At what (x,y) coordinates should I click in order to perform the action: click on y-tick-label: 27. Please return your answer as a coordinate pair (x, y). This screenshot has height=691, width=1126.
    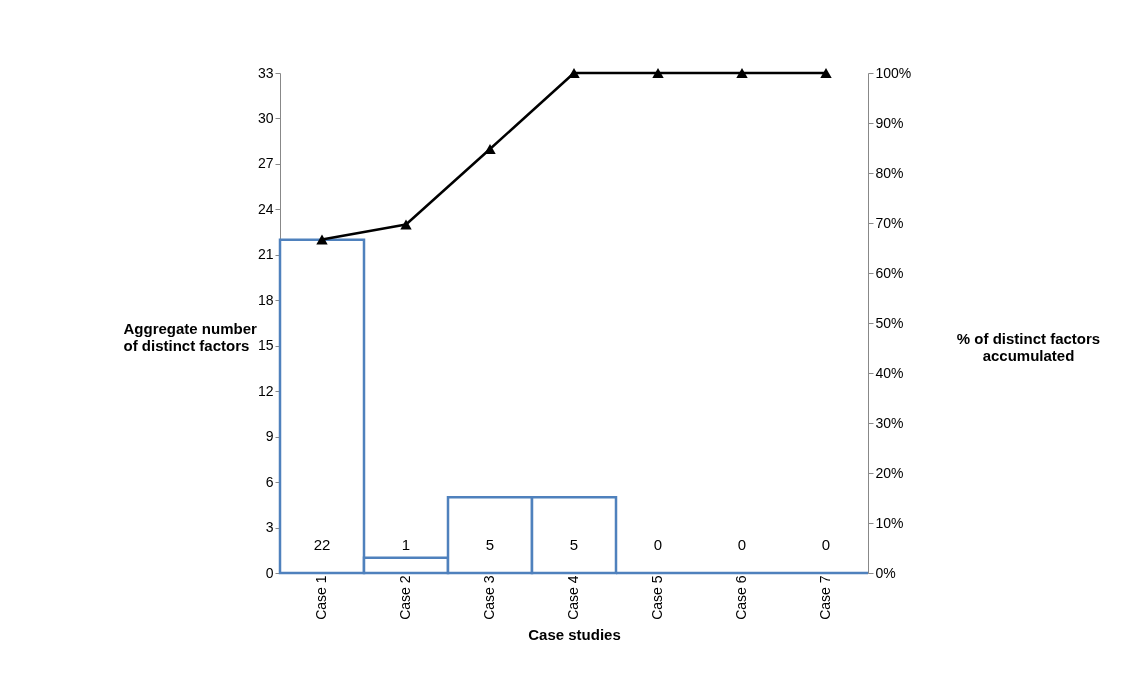
    Looking at the image, I should click on (265, 163).